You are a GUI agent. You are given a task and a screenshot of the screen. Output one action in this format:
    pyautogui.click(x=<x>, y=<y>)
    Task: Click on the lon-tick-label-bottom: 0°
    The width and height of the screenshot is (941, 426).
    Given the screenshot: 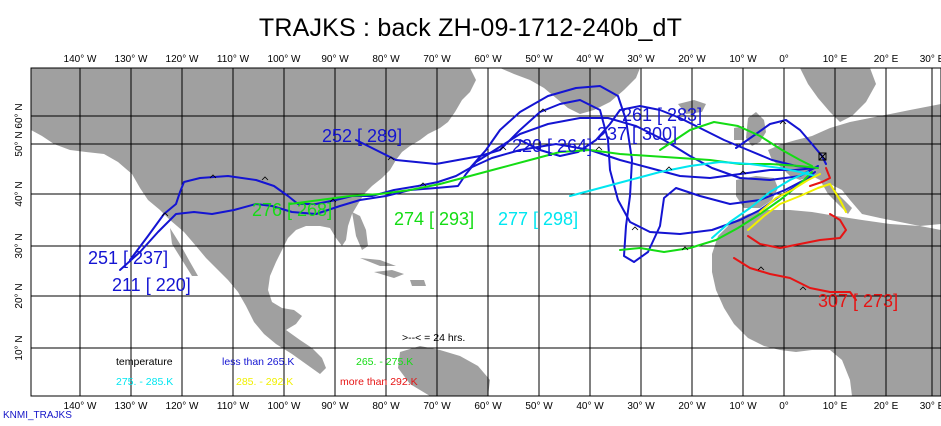 What is the action you would take?
    pyautogui.click(x=784, y=406)
    